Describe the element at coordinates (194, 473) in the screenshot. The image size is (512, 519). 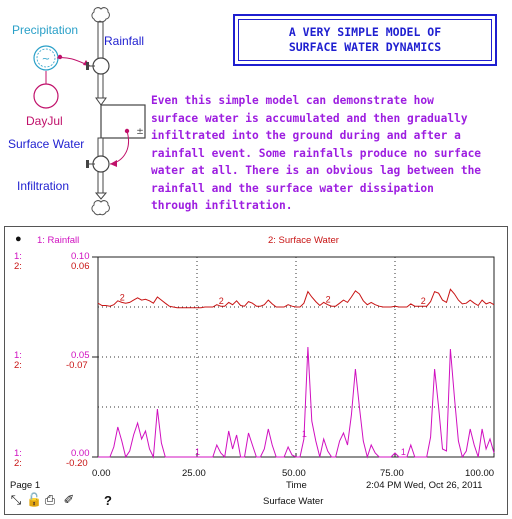
I see `x-tick-label: 25.00` at that location.